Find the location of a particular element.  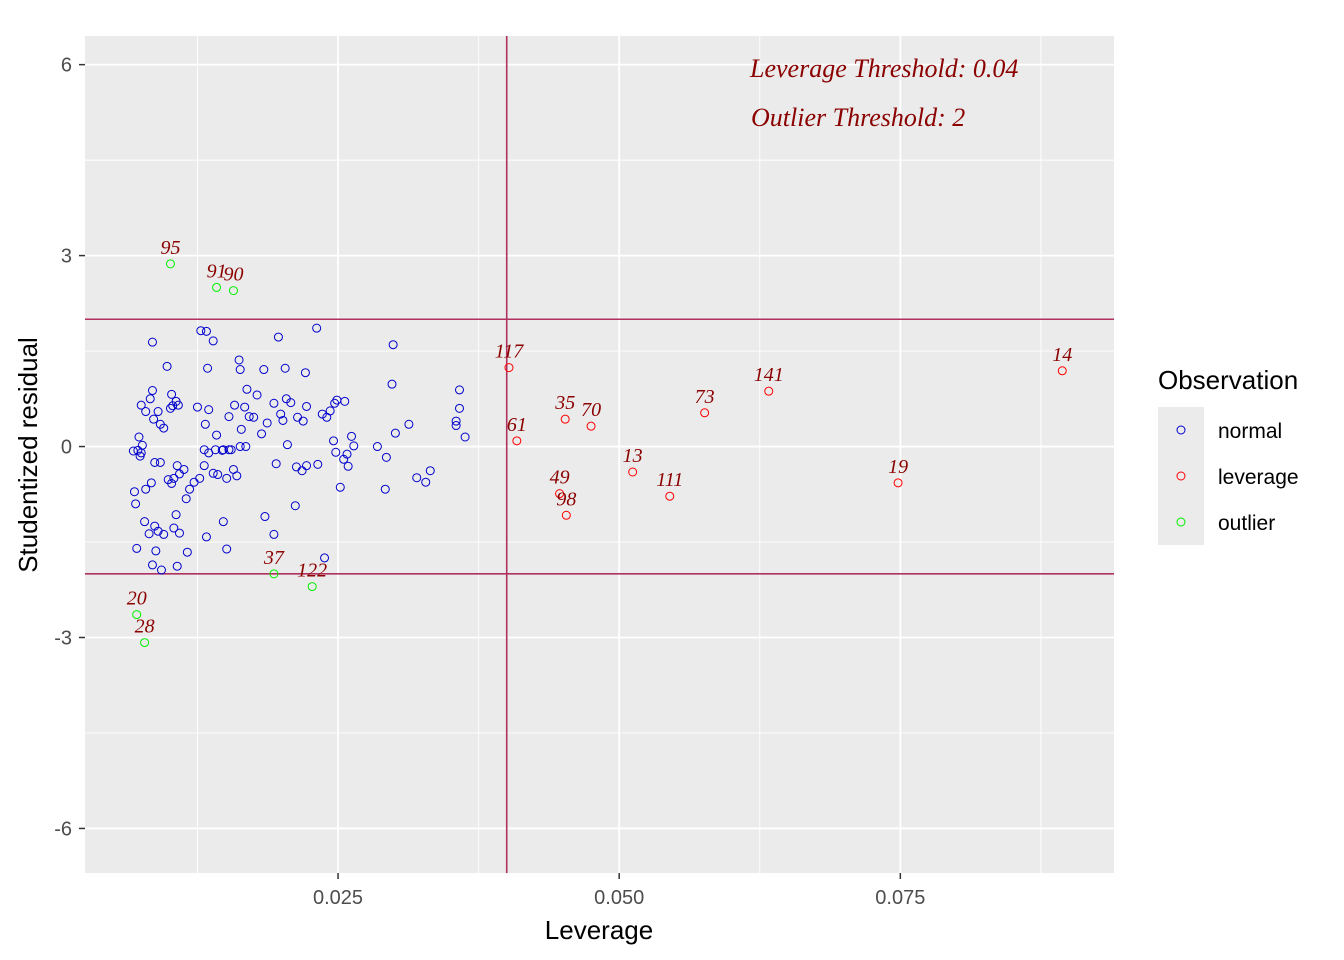

legend-key-leverage is located at coordinates (1181, 476).